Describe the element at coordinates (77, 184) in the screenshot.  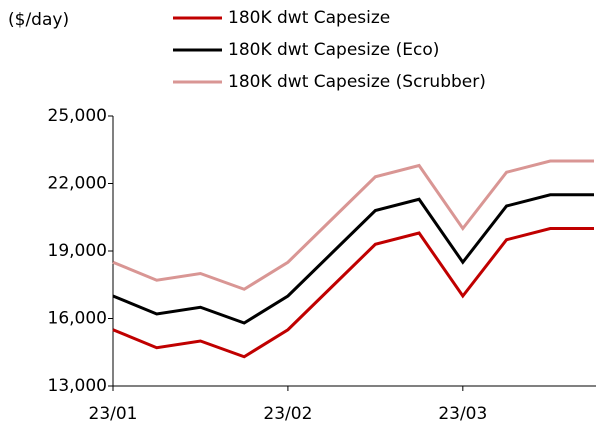
I see `y-tick-label: 22,000` at that location.